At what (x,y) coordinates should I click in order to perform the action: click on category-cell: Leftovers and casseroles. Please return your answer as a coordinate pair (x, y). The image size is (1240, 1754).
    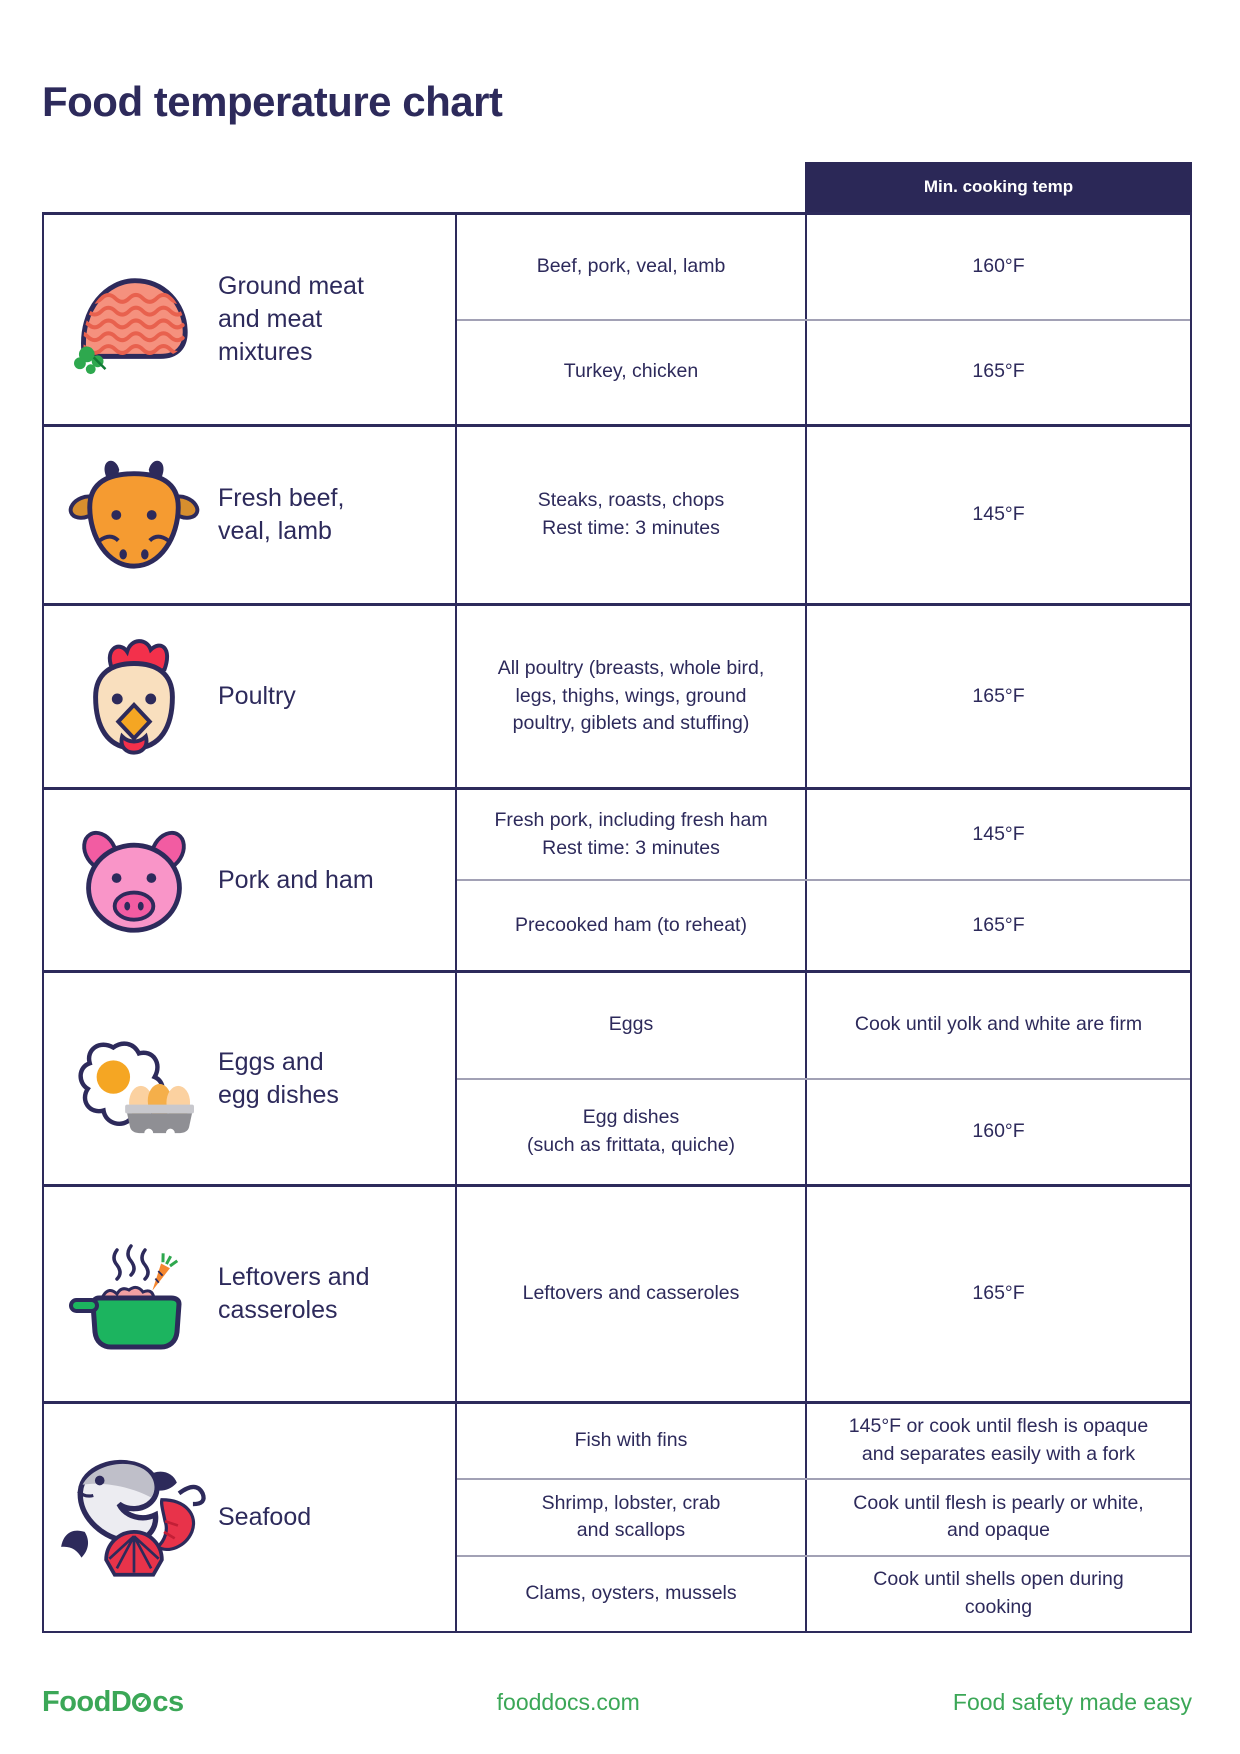
    Looking at the image, I should click on (250, 1294).